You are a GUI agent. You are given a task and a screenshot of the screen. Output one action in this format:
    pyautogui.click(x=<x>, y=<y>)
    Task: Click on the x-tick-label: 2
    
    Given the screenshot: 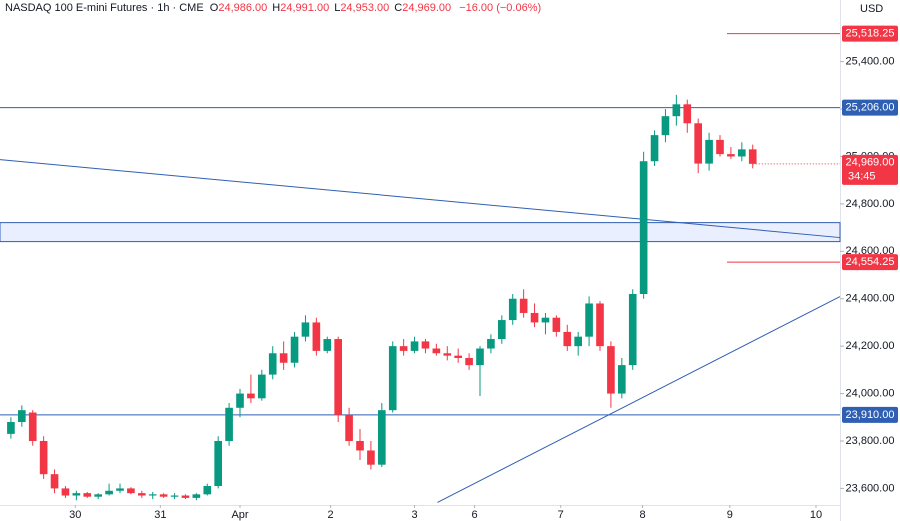 What is the action you would take?
    pyautogui.click(x=330, y=515)
    